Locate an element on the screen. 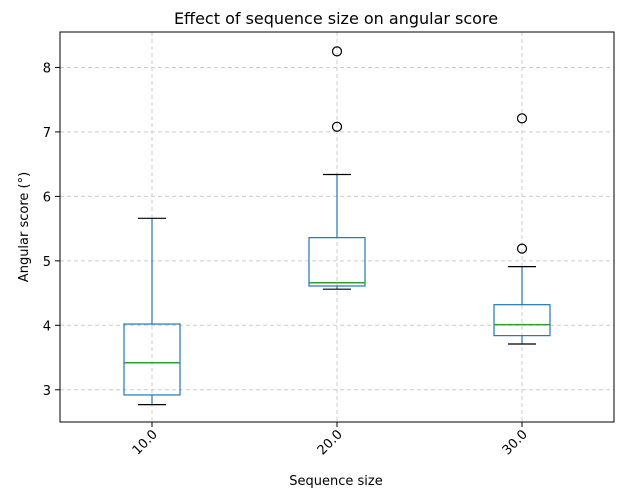 The height and width of the screenshot is (493, 623). y-tick-label: 5 is located at coordinates (47, 262).